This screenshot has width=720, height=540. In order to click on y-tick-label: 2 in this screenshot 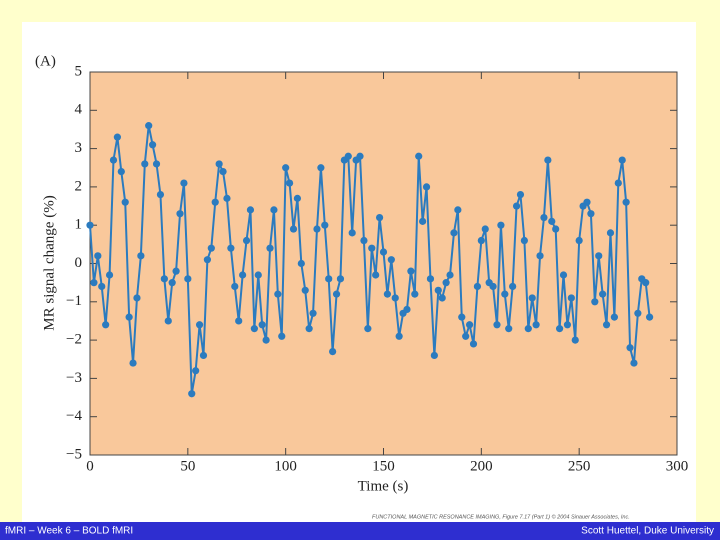, I will do `click(79, 186)`.